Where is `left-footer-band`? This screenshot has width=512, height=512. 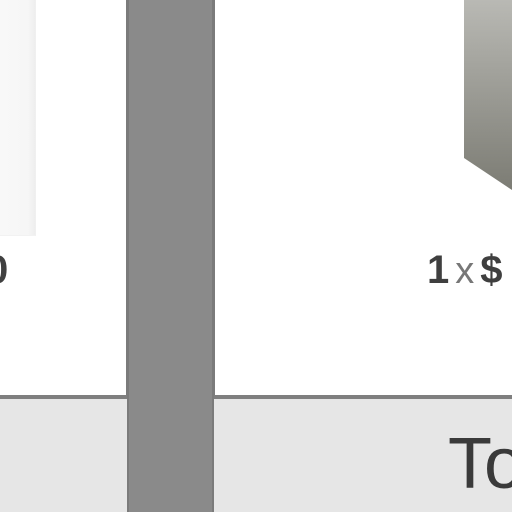
left-footer-band is located at coordinates (63, 453).